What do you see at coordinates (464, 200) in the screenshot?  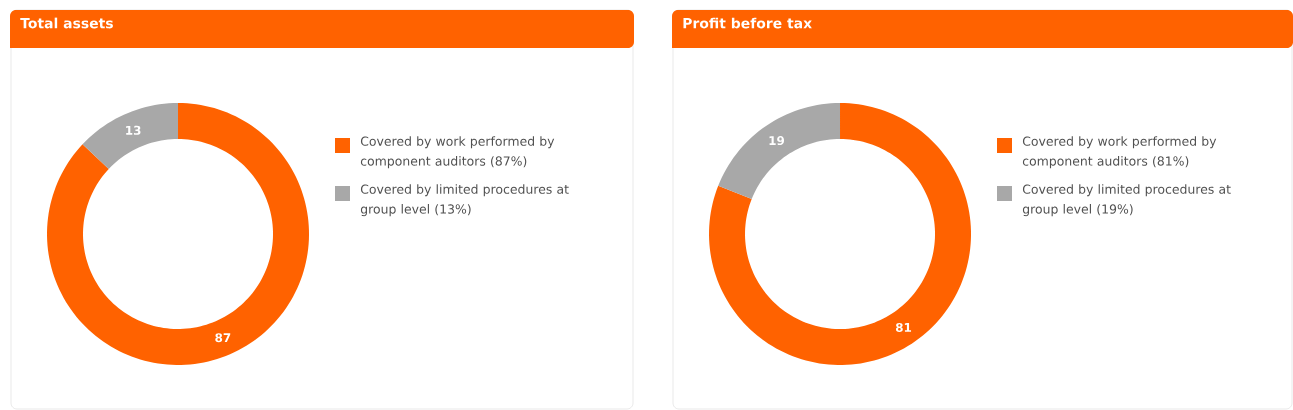 I see `legend-label: Covered by limited procedures at group level (13%)` at bounding box center [464, 200].